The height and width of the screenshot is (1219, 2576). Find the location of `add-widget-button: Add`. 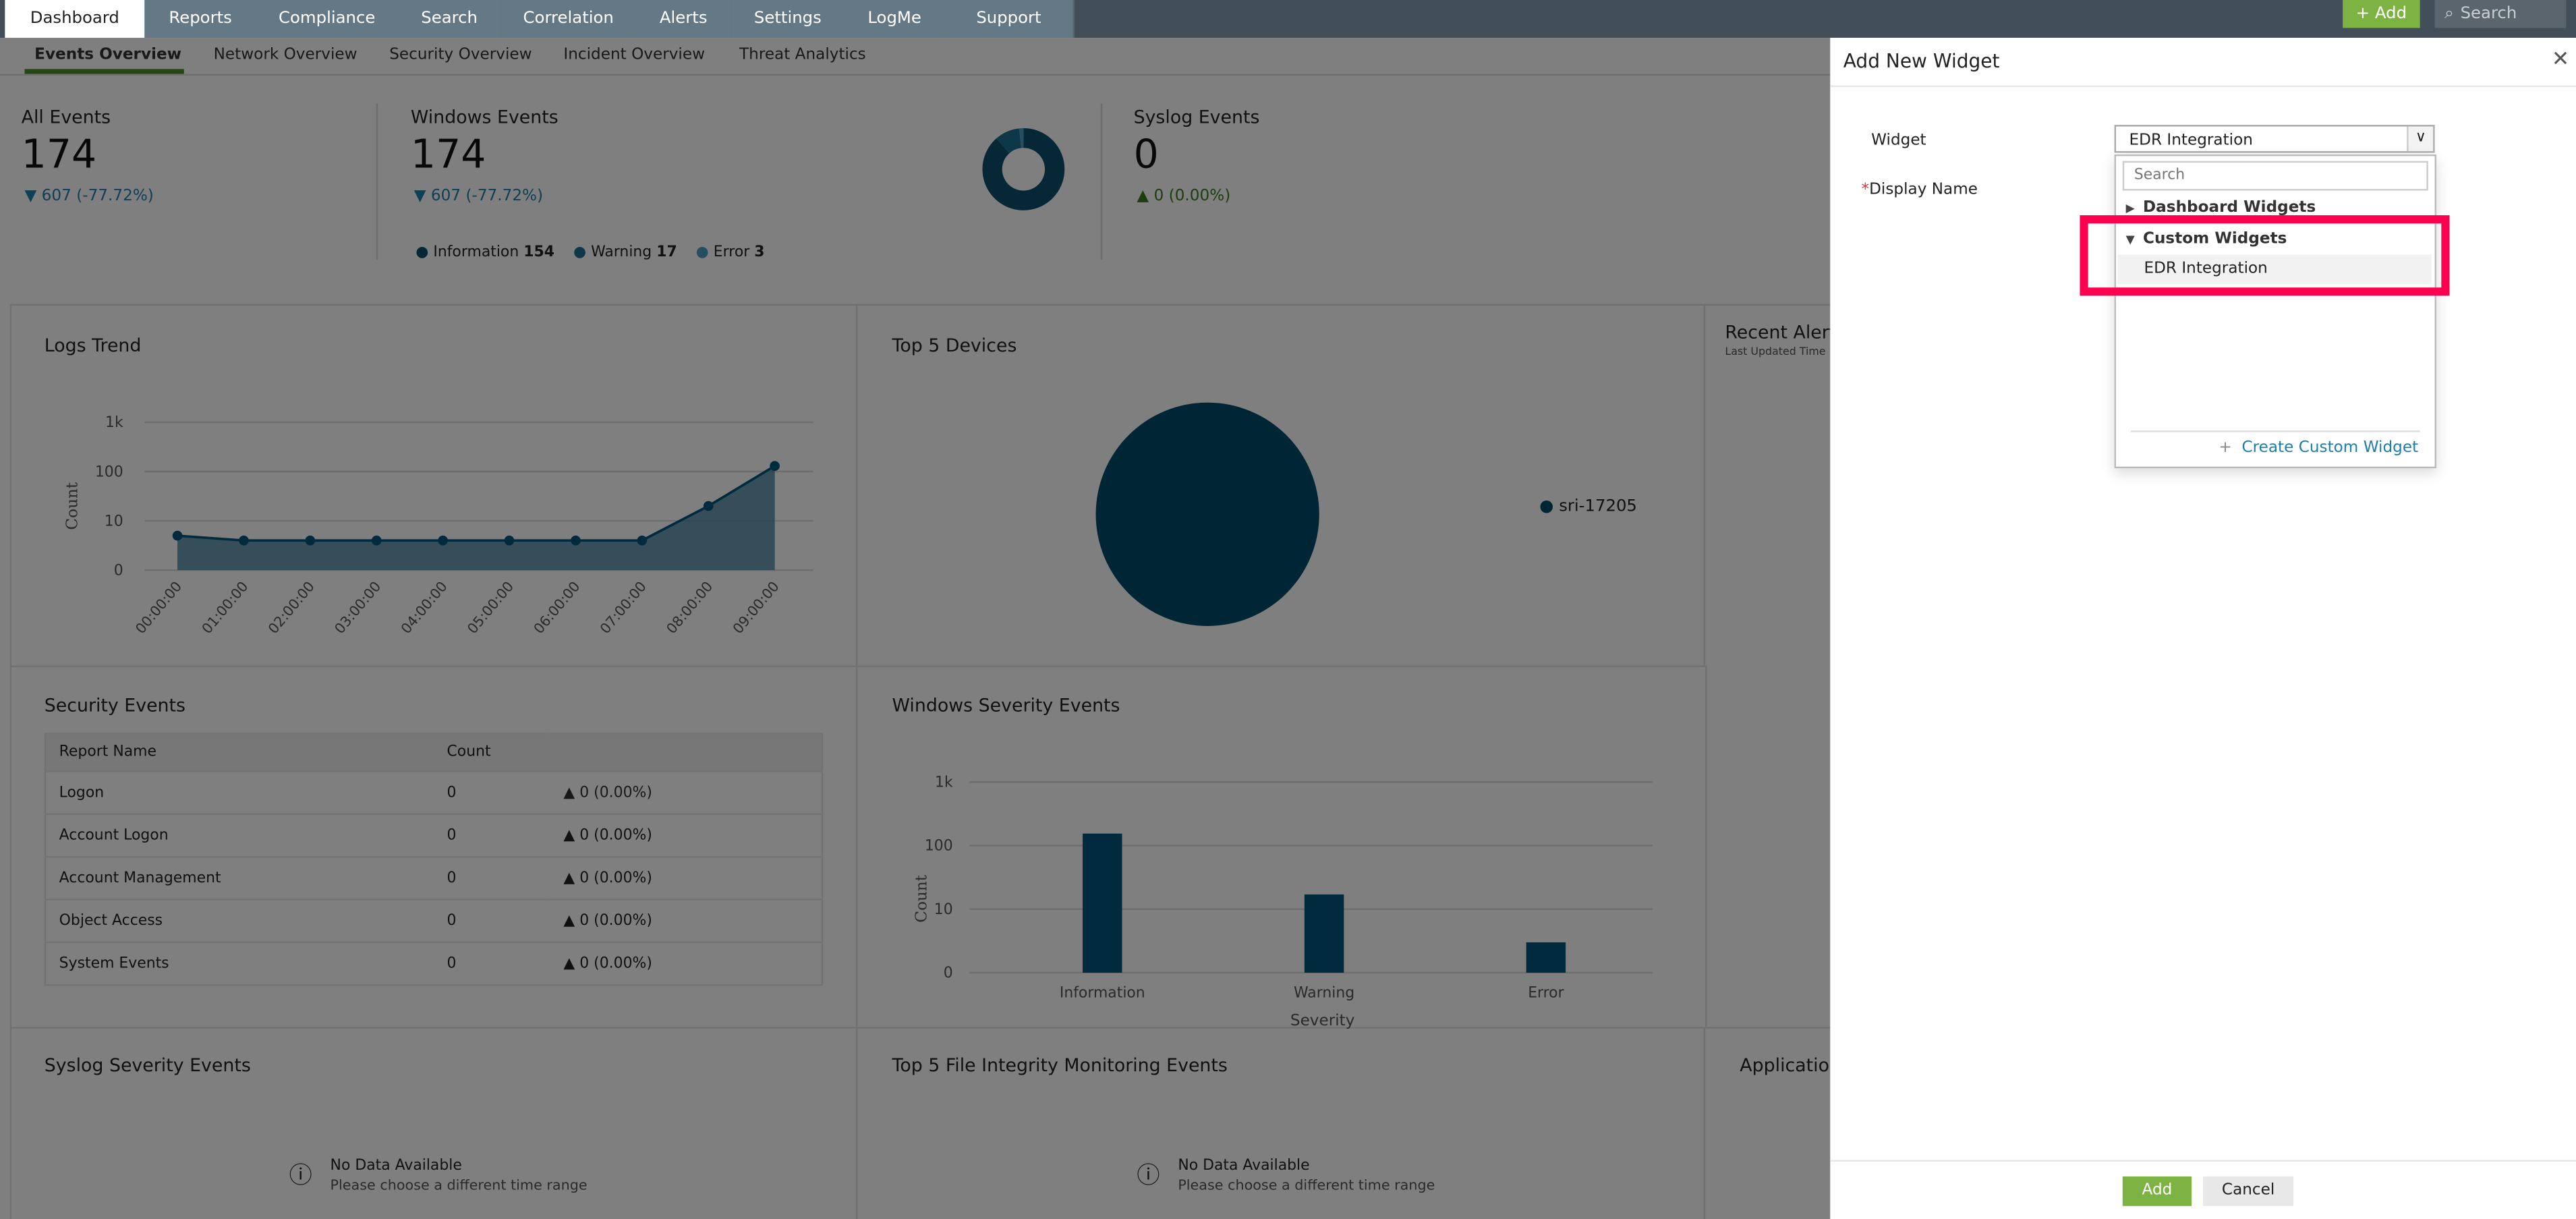

add-widget-button: Add is located at coordinates (2157, 1191).